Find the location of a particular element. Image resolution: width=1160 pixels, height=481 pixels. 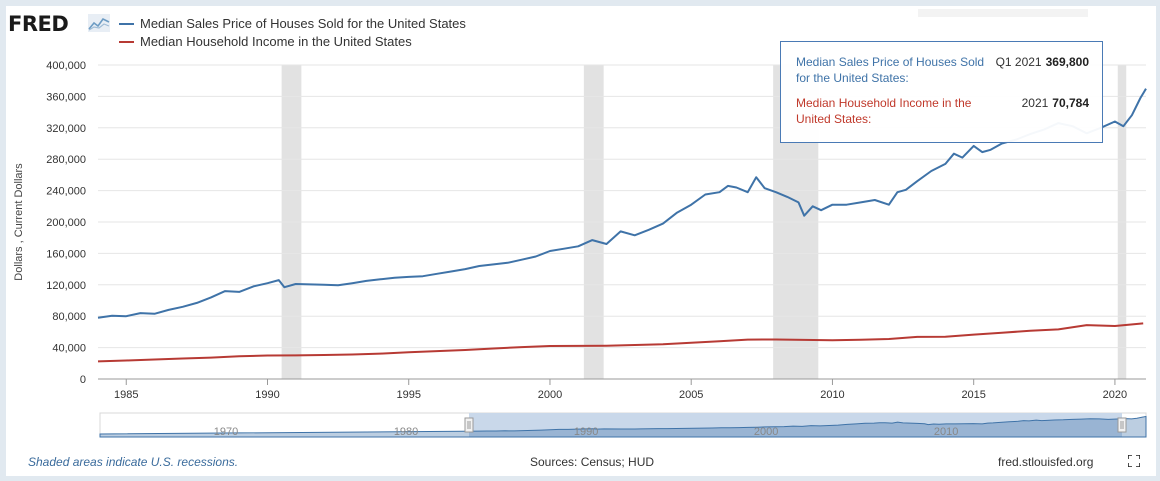

tooltip-value-house-price: Q1 2021 369,800 is located at coordinates (1042, 62).